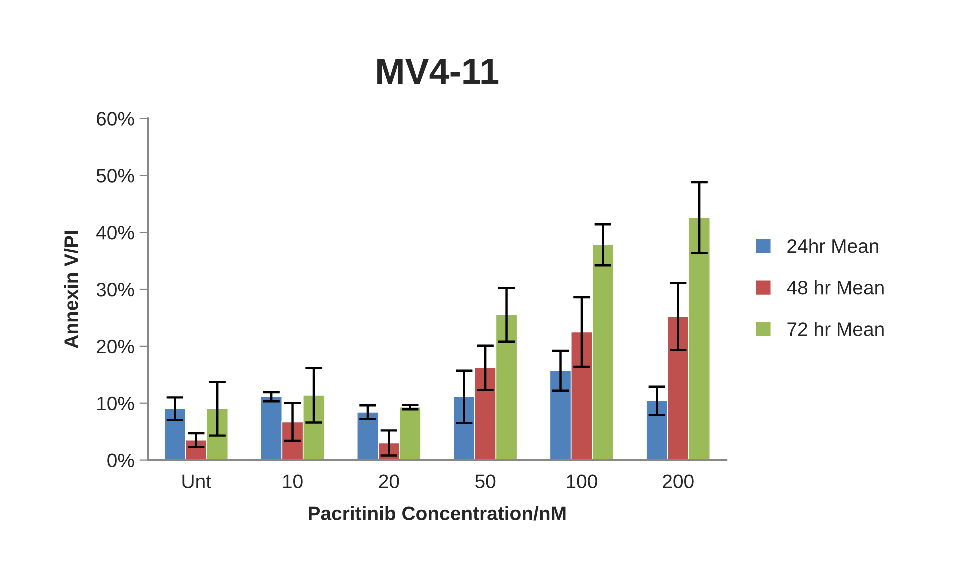 Image resolution: width=956 pixels, height=579 pixels. What do you see at coordinates (582, 481) in the screenshot?
I see `x-tick-label: 100` at bounding box center [582, 481].